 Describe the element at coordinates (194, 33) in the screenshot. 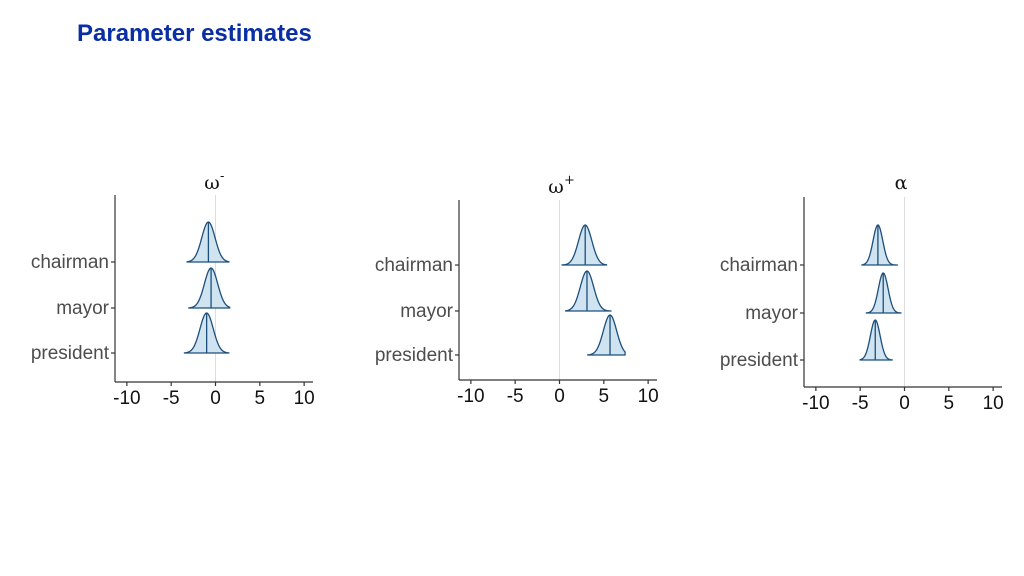

I see `slide-title: Parameter estimates` at that location.